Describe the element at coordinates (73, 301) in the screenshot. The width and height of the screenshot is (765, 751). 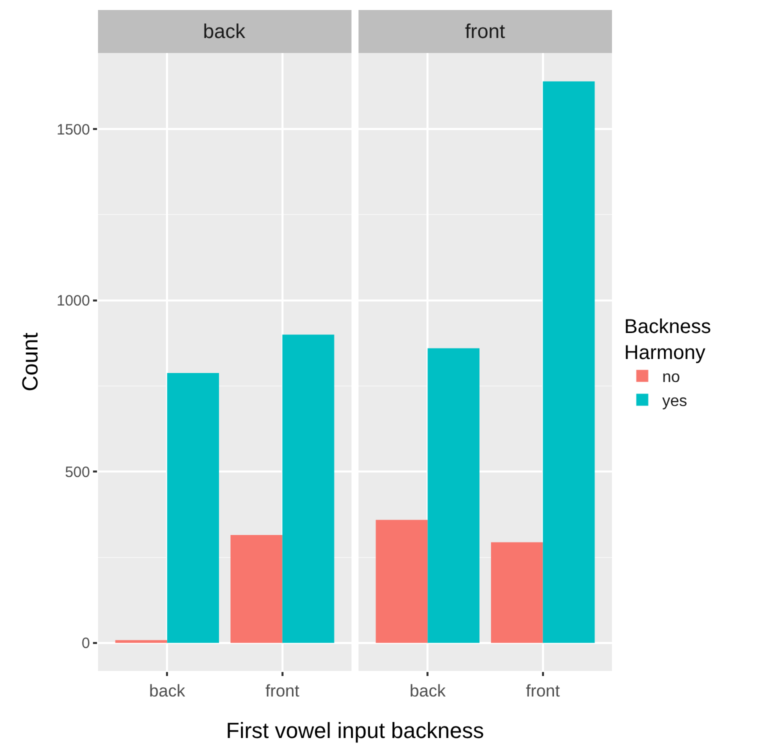
I see `y-tick-label: 1000` at that location.